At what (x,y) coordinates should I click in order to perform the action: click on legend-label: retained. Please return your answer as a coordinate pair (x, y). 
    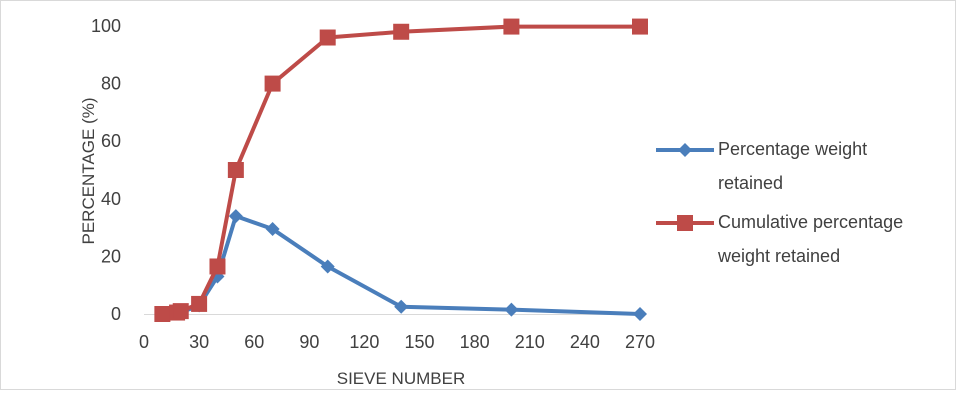
    Looking at the image, I should click on (750, 183).